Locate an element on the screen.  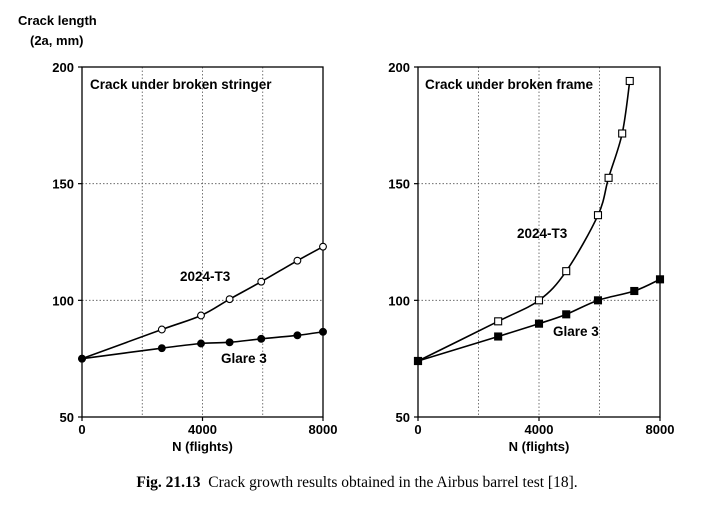
caption-label: Fig. 21.13 is located at coordinates (168, 482).